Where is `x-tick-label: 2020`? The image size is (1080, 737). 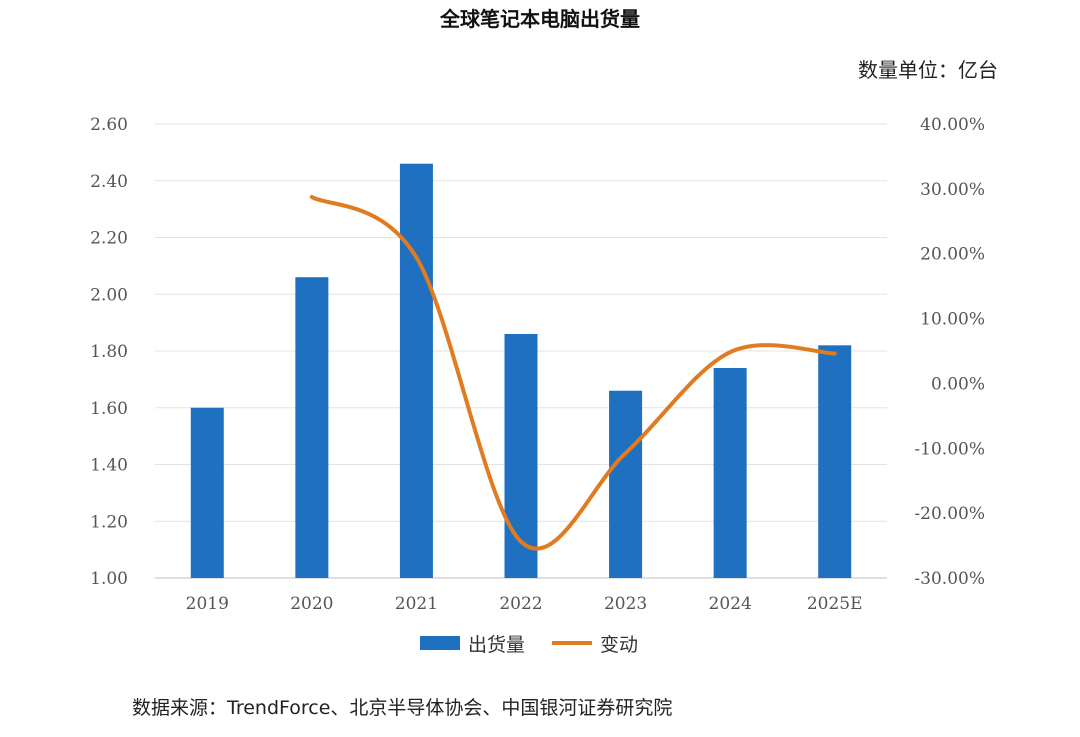 x-tick-label: 2020 is located at coordinates (311, 604).